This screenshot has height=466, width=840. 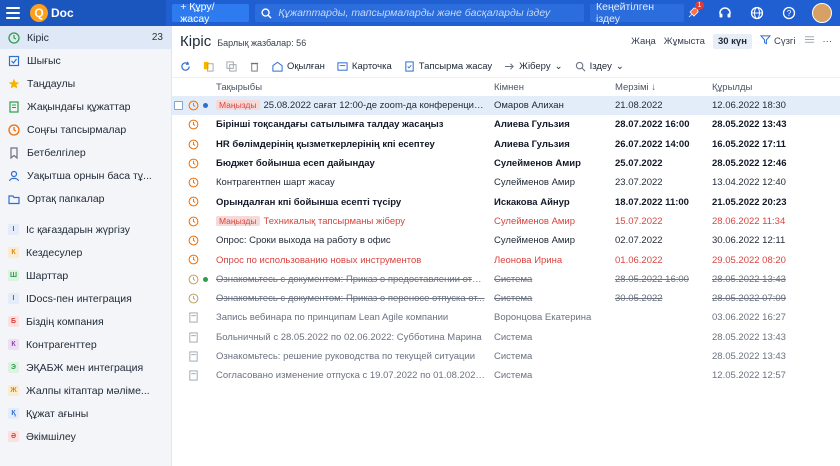 I want to click on create-button: + Құру/жасау, so click(x=211, y=13).